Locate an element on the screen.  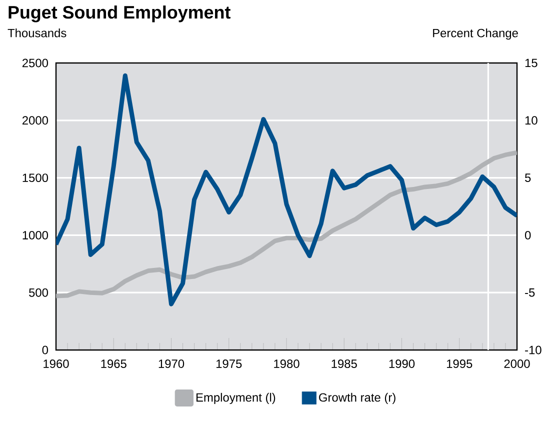
y2-tick-label: 0 is located at coordinates (527, 235).